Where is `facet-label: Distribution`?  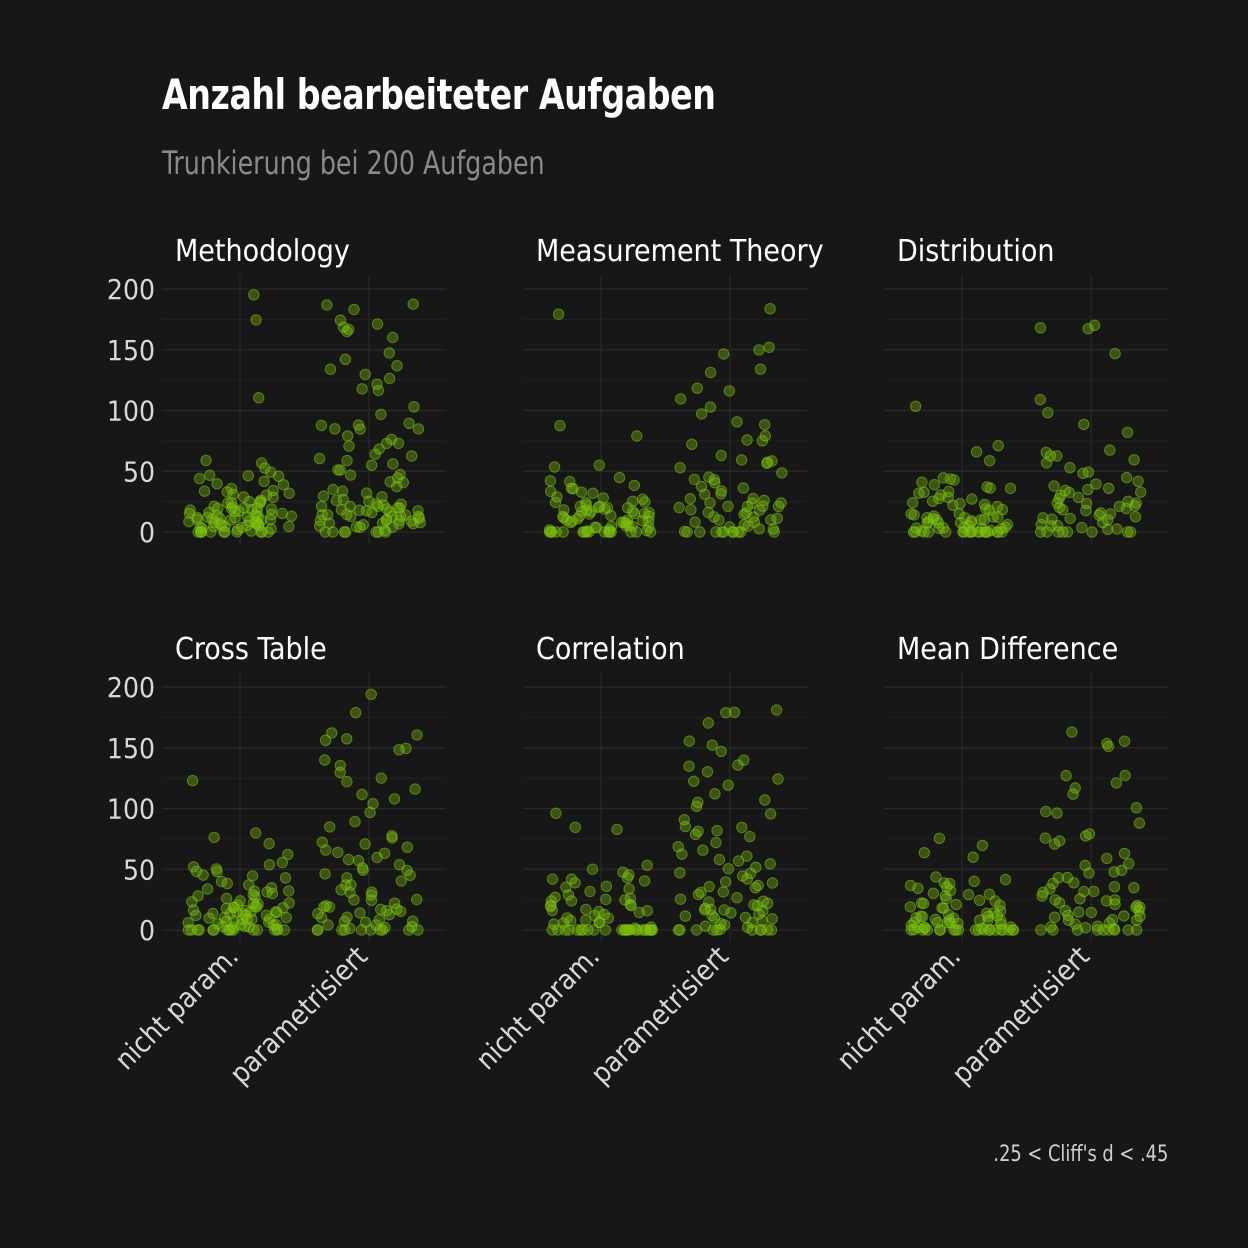 facet-label: Distribution is located at coordinates (975, 251).